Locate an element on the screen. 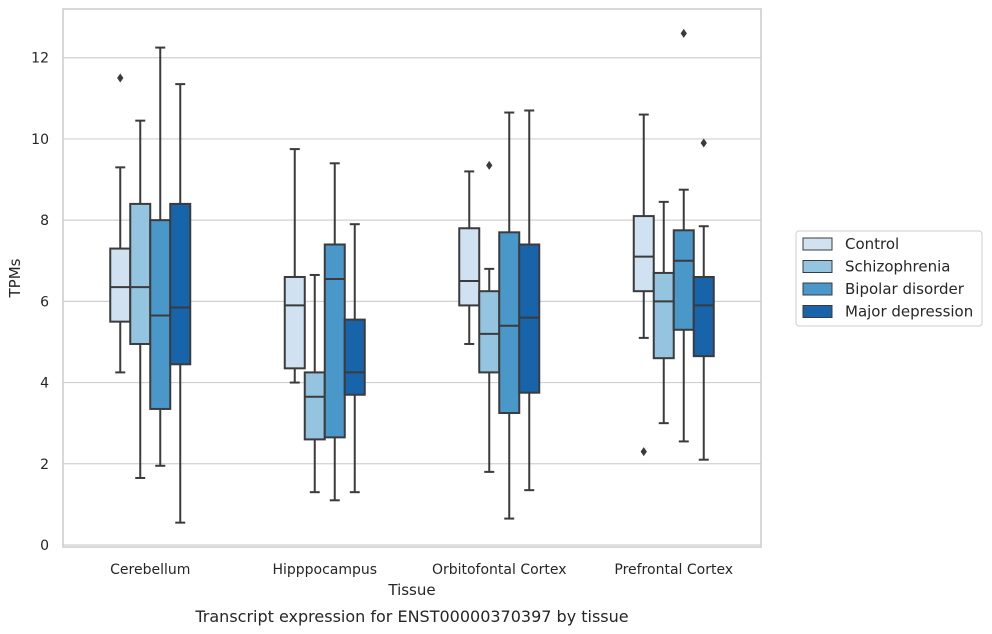  y-axis-title: TPMs is located at coordinates (15, 278).